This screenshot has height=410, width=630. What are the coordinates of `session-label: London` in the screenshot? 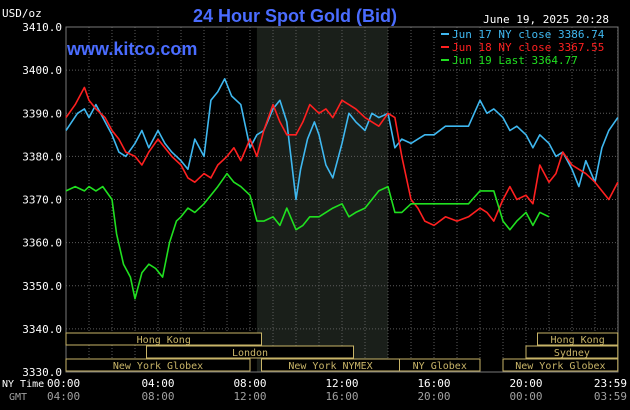 It's located at (250, 353).